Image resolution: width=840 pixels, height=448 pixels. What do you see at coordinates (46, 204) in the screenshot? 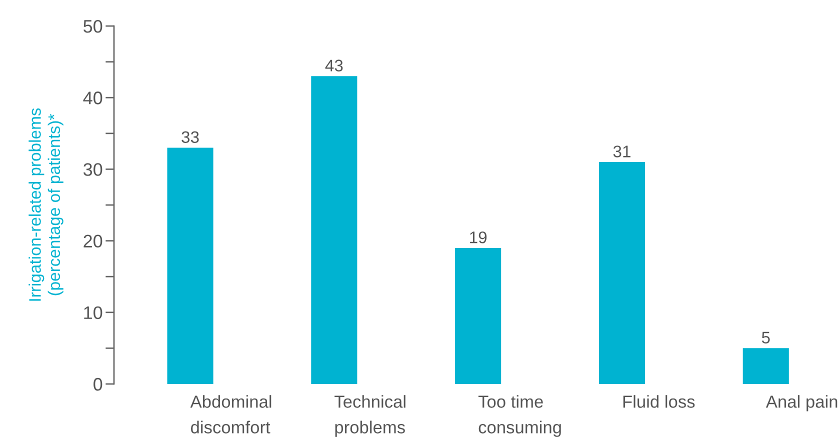
I see `y-axis-title: Irrigation-related problems (percentage of patients)*` at bounding box center [46, 204].